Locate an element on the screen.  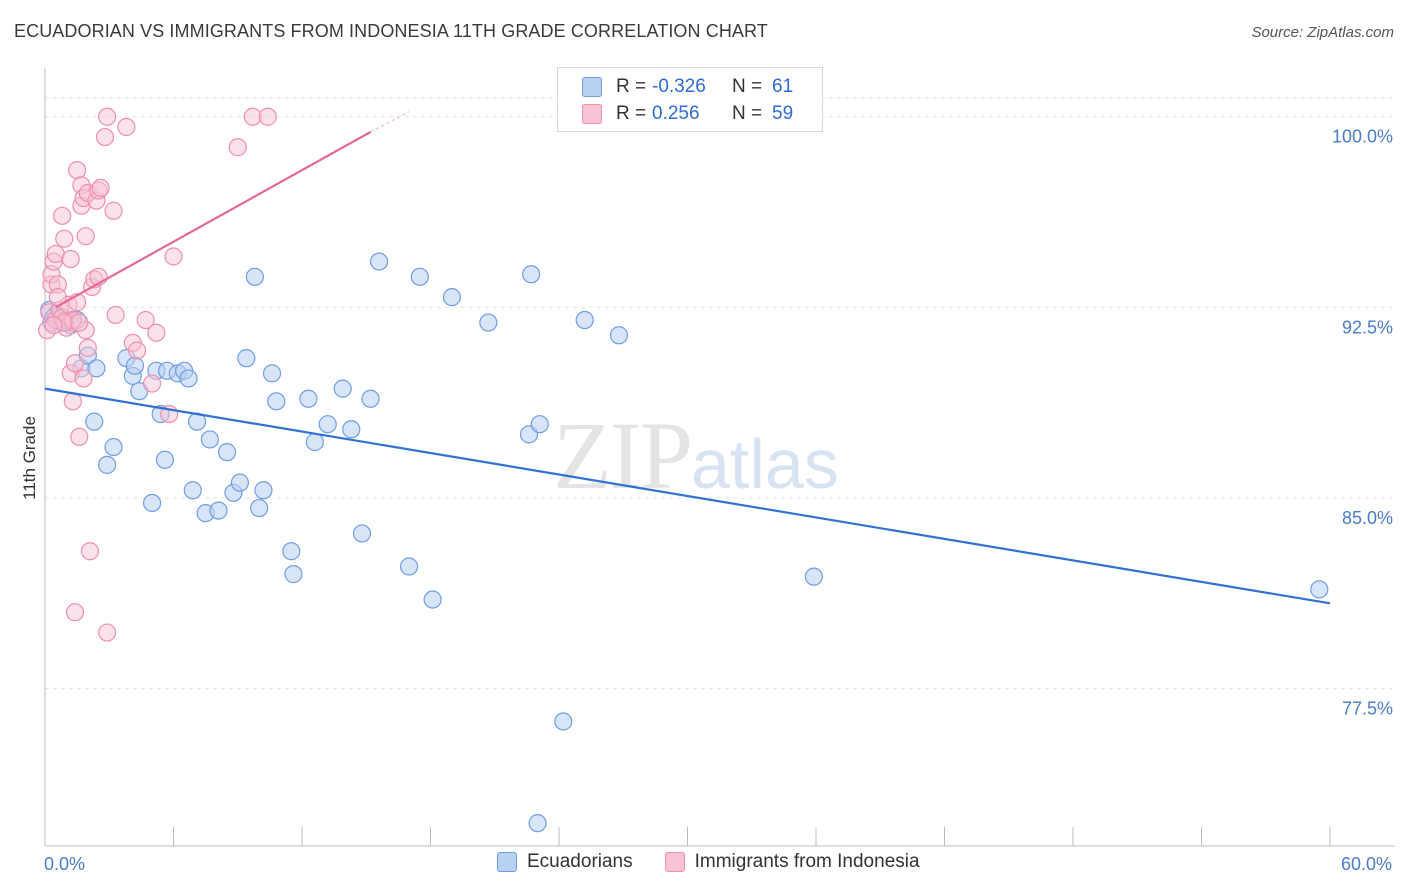
r-value: -0.326 is located at coordinates (679, 86).